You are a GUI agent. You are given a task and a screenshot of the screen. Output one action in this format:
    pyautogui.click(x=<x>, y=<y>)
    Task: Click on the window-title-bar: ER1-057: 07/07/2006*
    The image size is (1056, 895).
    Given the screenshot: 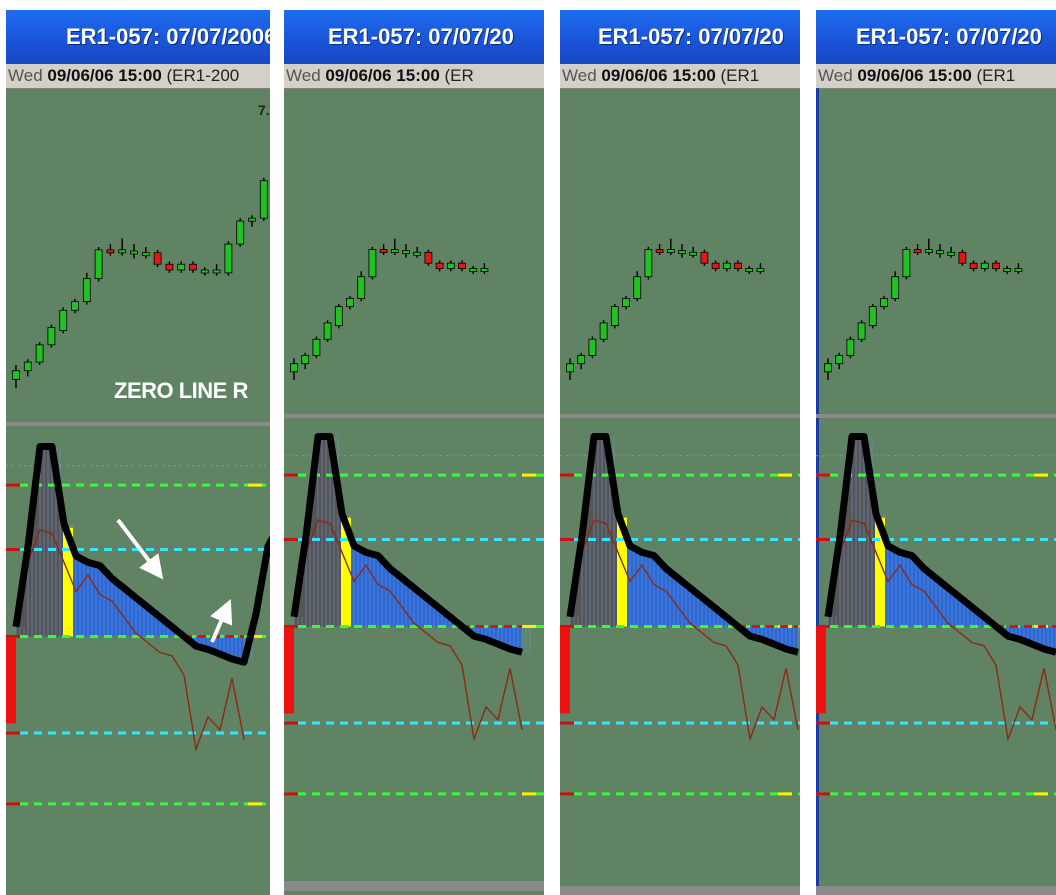 What is the action you would take?
    pyautogui.click(x=138, y=37)
    